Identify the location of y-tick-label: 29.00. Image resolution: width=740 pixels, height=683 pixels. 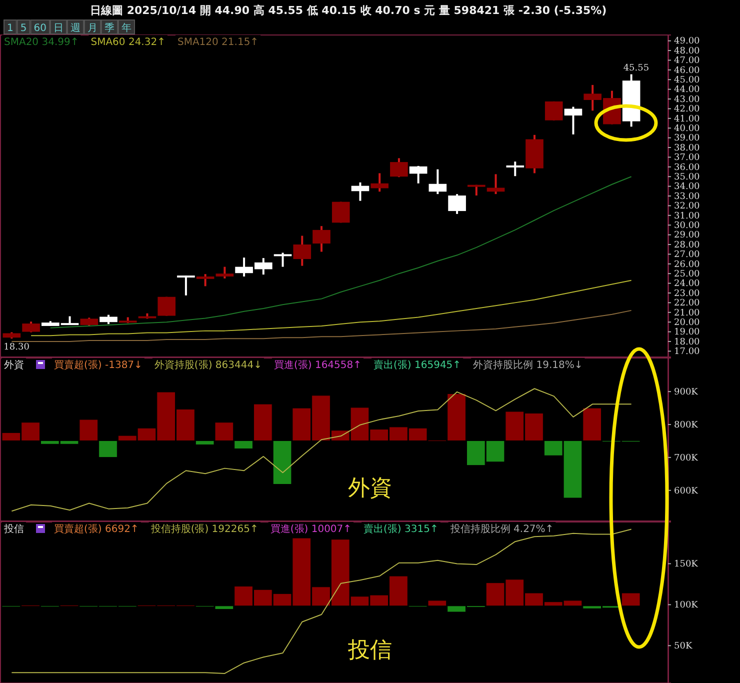
(687, 235).